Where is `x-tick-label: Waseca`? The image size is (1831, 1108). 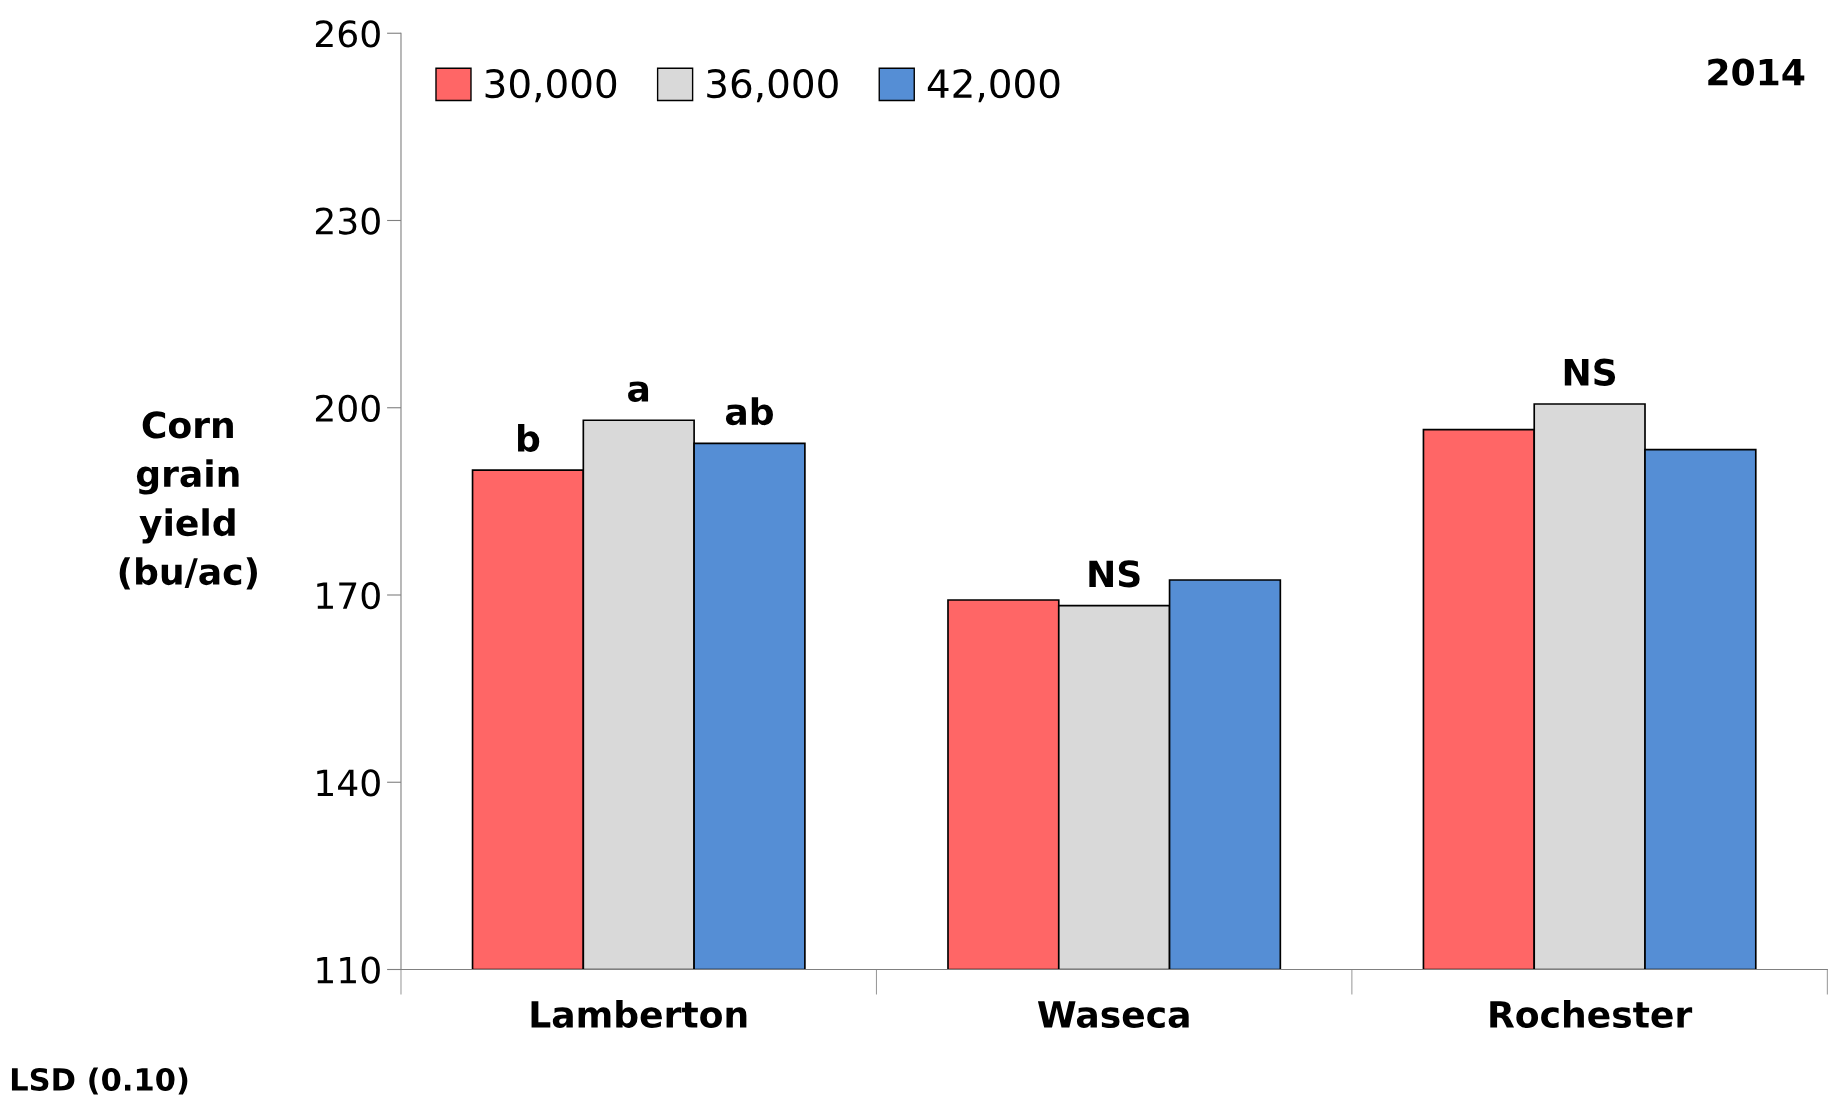
x-tick-label: Waseca is located at coordinates (1113, 1015).